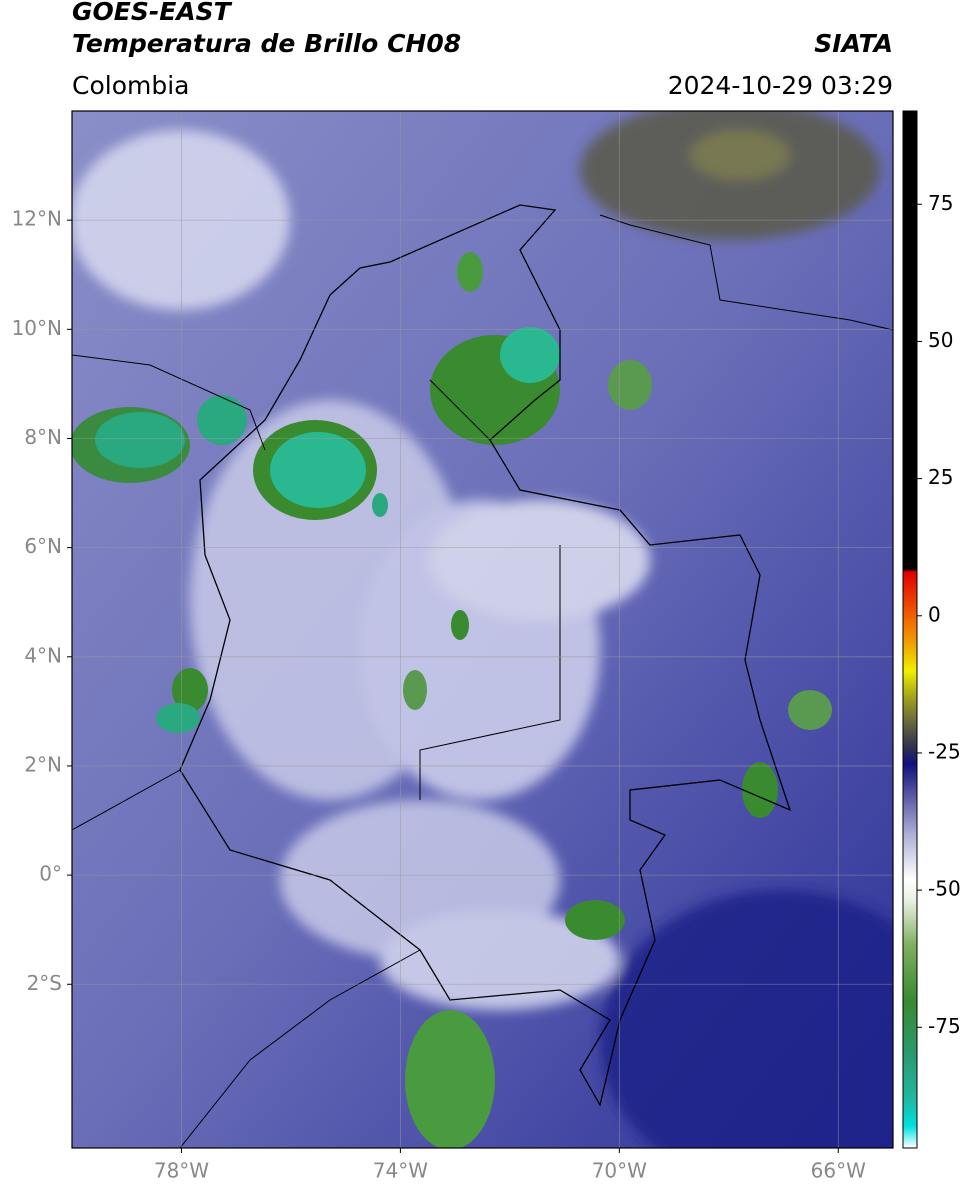 The image size is (966, 1190). Describe the element at coordinates (944, 1026) in the screenshot. I see `colorbar-label: -75` at that location.